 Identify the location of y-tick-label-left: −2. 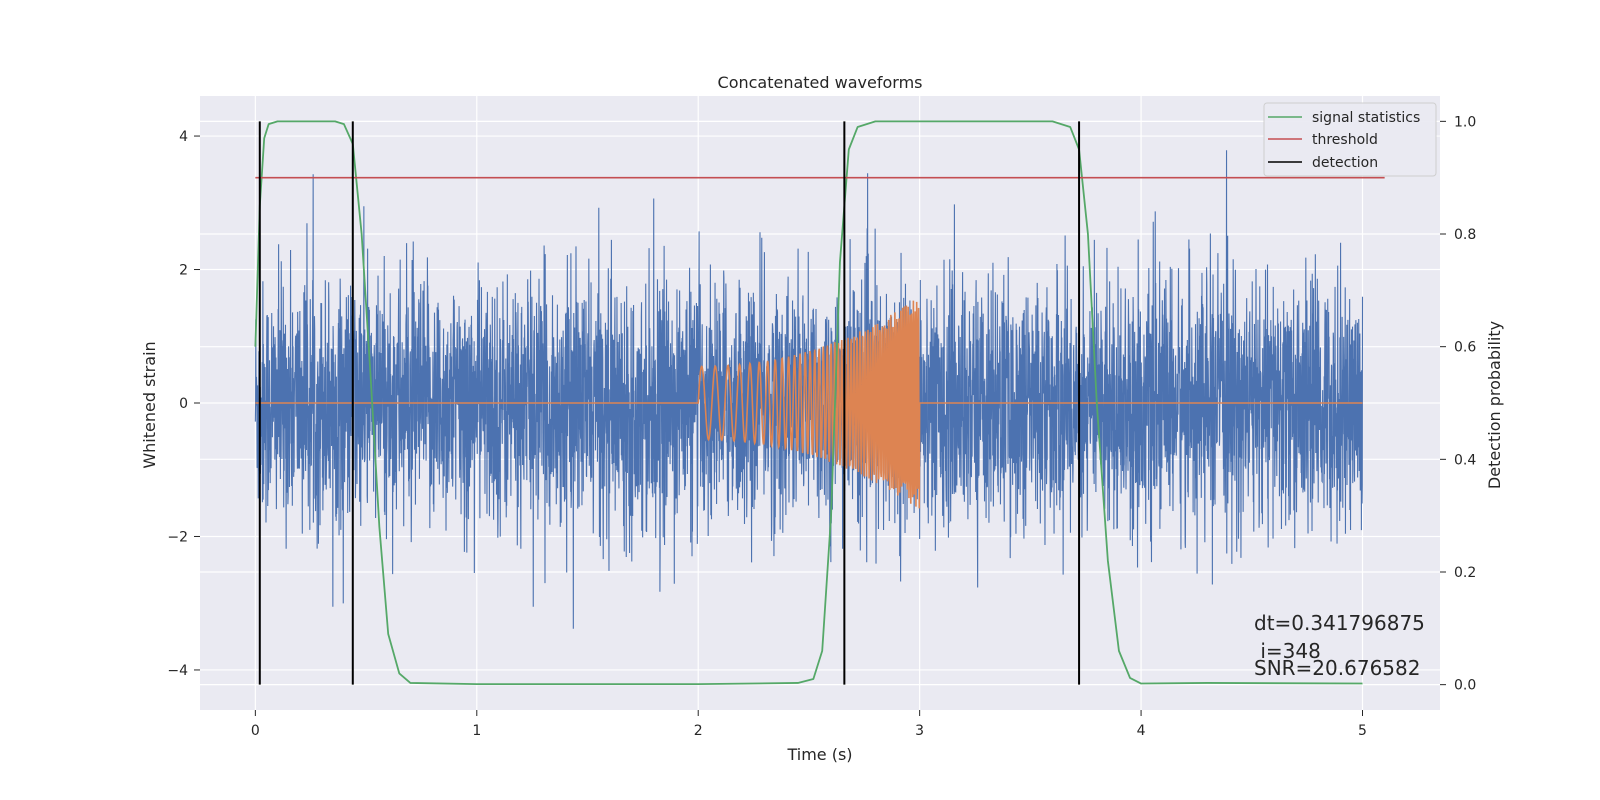
(177, 537).